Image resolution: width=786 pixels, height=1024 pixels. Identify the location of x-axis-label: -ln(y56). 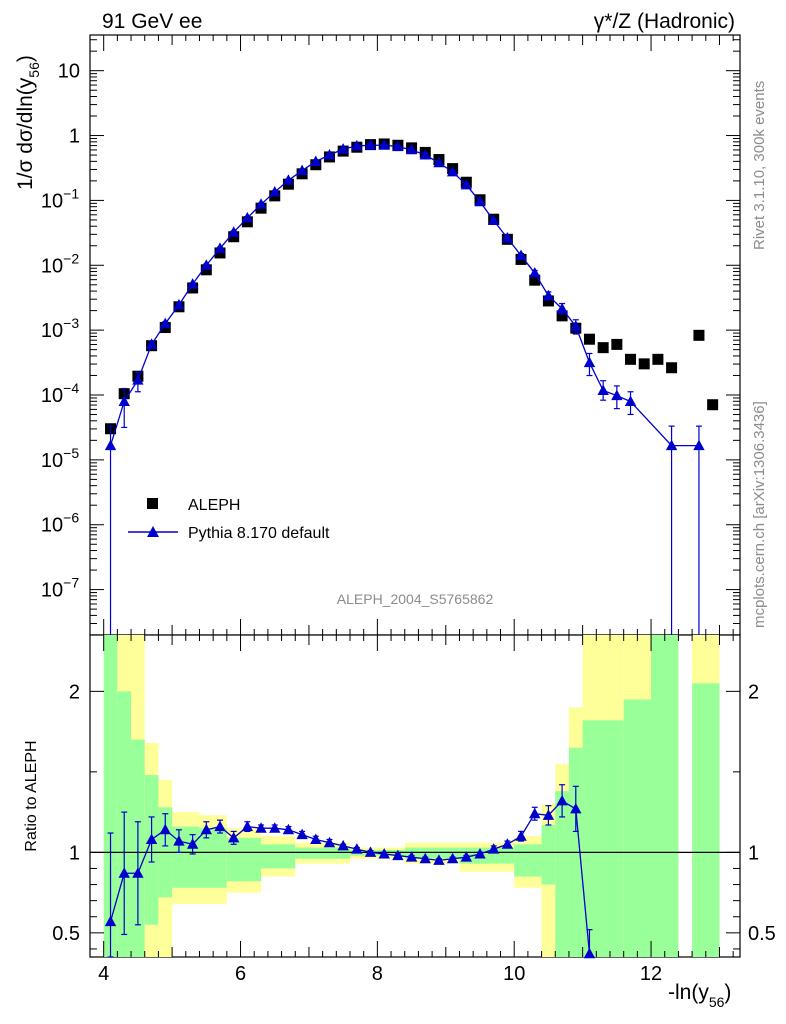
(699, 995).